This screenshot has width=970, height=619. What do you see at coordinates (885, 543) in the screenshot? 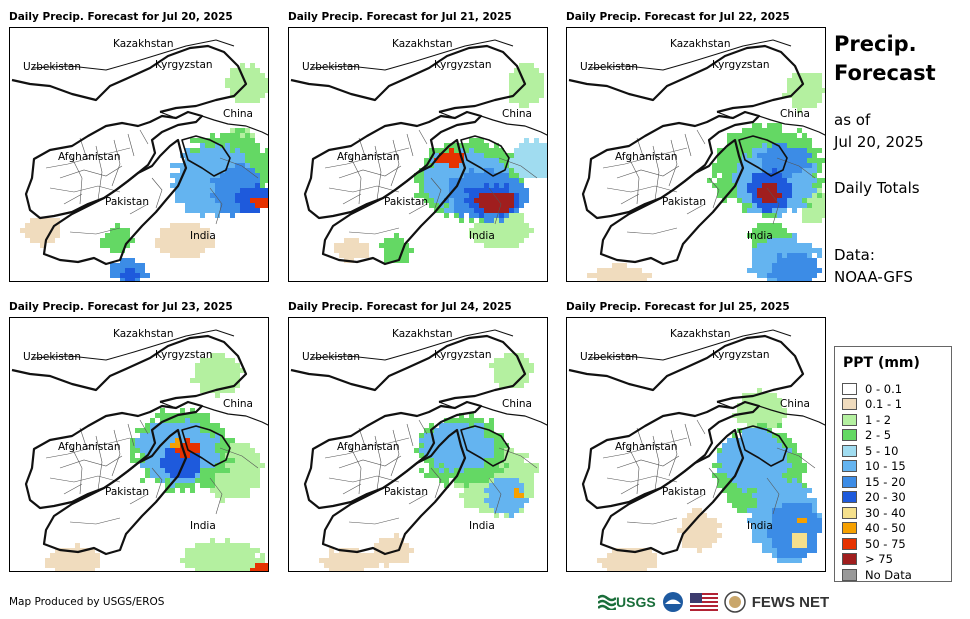
I see `legend-label: 50 - 75` at bounding box center [885, 543].